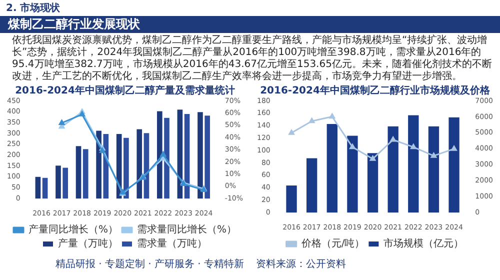  What do you see at coordinates (88, 244) in the screenshot?
I see `legend-label: 产量（万吨）` at bounding box center [88, 244].